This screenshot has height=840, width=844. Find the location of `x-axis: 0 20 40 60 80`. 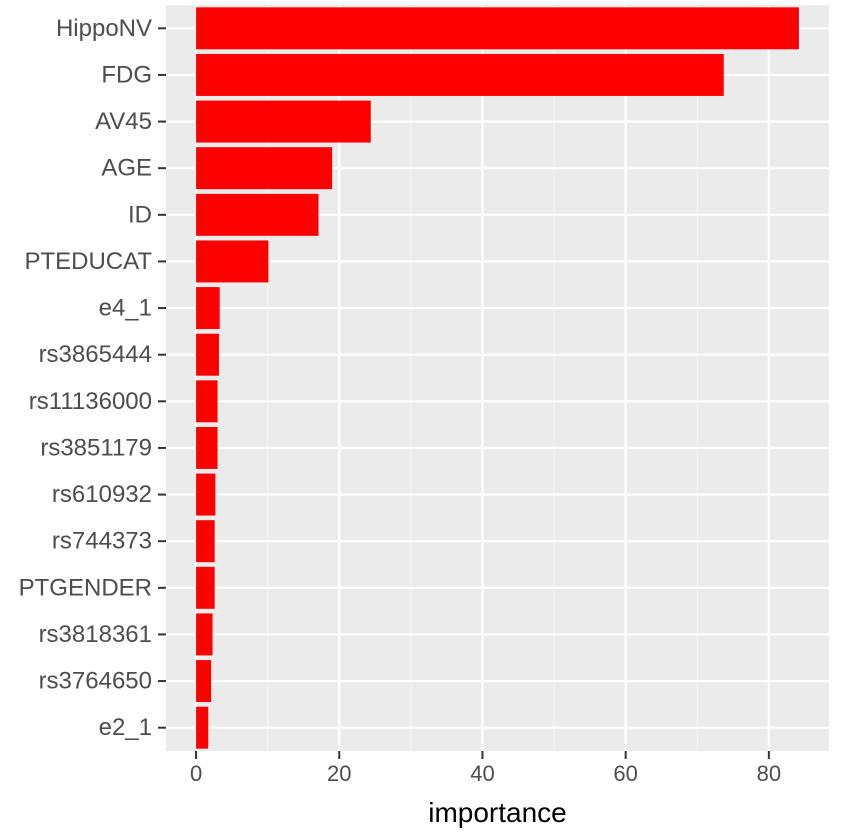

x-axis: 0 20 40 60 80 is located at coordinates (485, 768).